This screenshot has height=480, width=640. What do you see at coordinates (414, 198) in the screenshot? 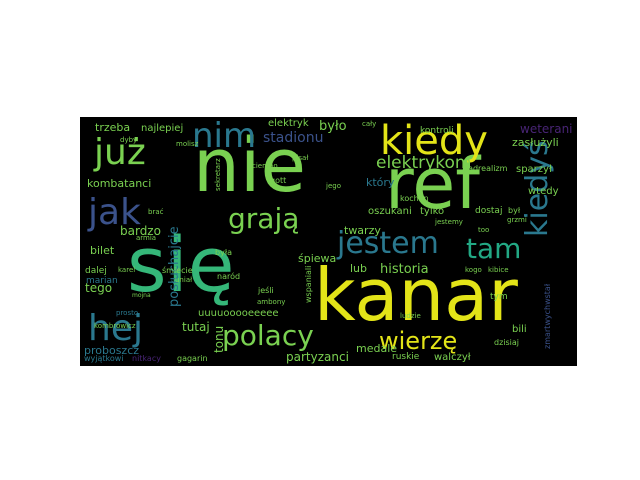
I see `word-kochan: kochan` at bounding box center [414, 198].